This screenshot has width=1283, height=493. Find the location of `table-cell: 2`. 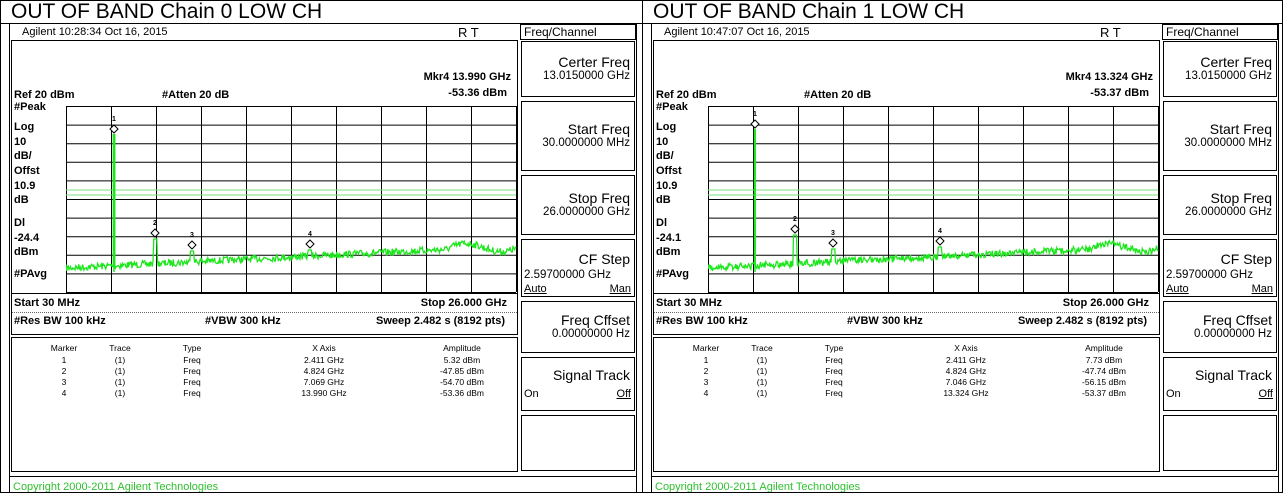

table-cell: 2 is located at coordinates (706, 371).